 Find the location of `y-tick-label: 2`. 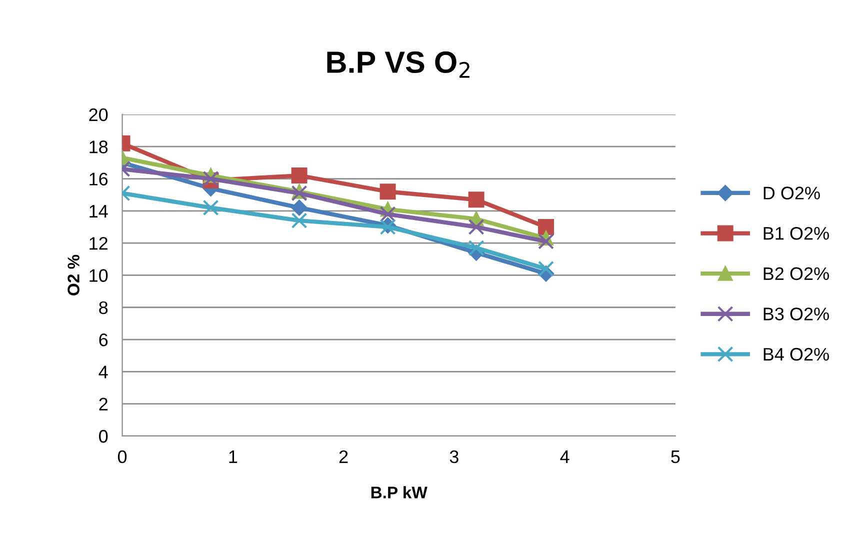

y-tick-label: 2 is located at coordinates (103, 404).